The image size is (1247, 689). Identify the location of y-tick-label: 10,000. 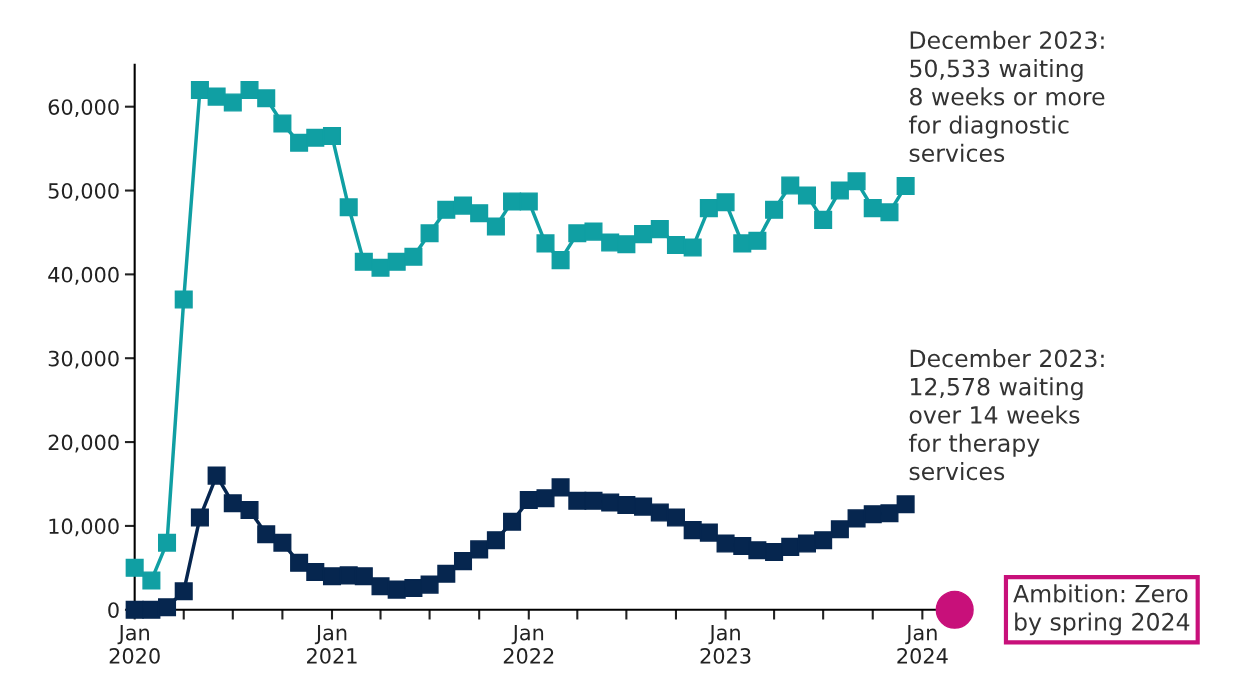
(84, 527).